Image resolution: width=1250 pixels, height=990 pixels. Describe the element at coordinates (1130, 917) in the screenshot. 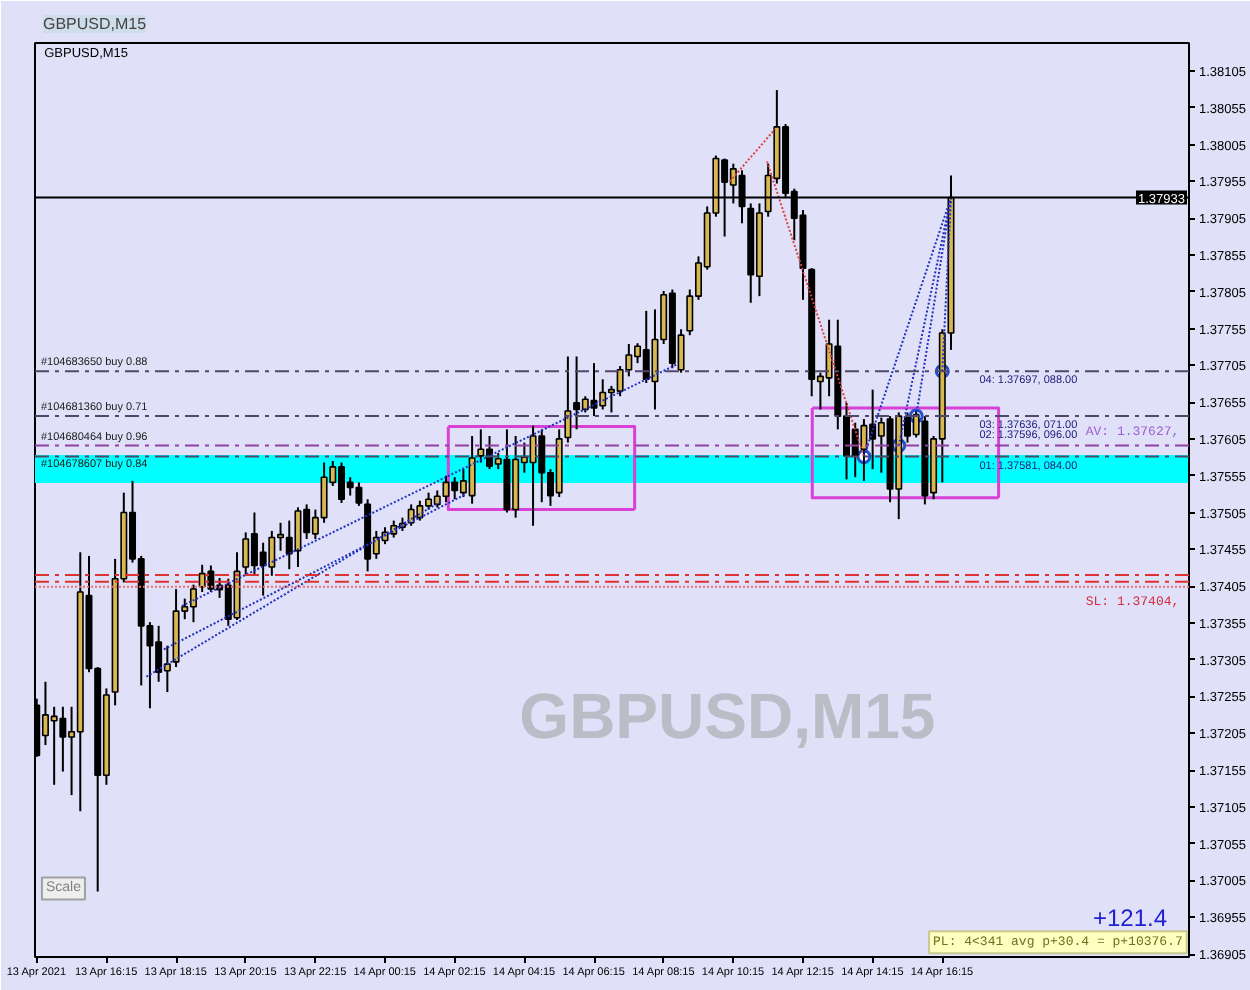

I see `annotation: +121.4` at that location.